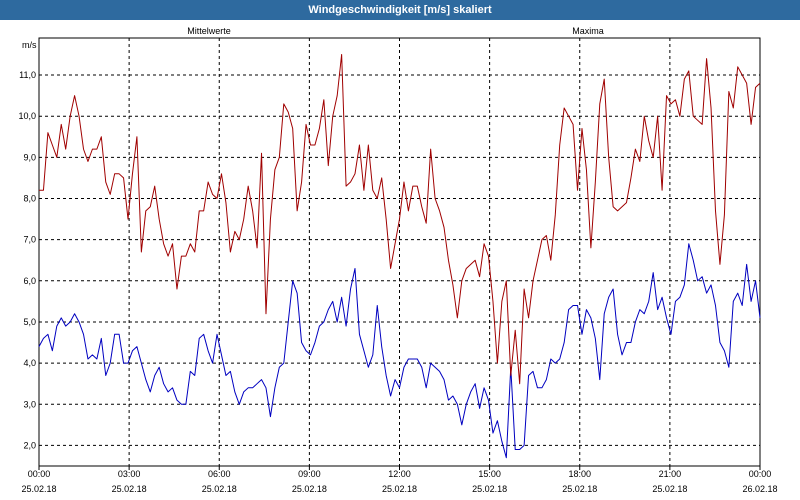 Image resolution: width=800 pixels, height=500 pixels. What do you see at coordinates (29, 240) in the screenshot?
I see `y-tick-label: 7,0` at bounding box center [29, 240].